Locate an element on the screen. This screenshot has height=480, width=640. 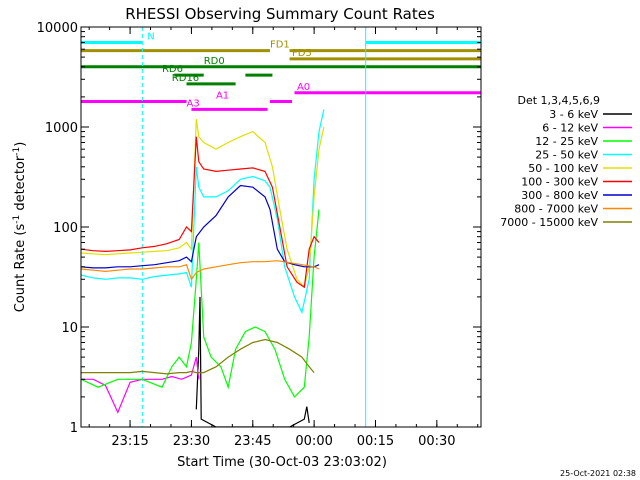
state-label-a1: A1 is located at coordinates (222, 95).